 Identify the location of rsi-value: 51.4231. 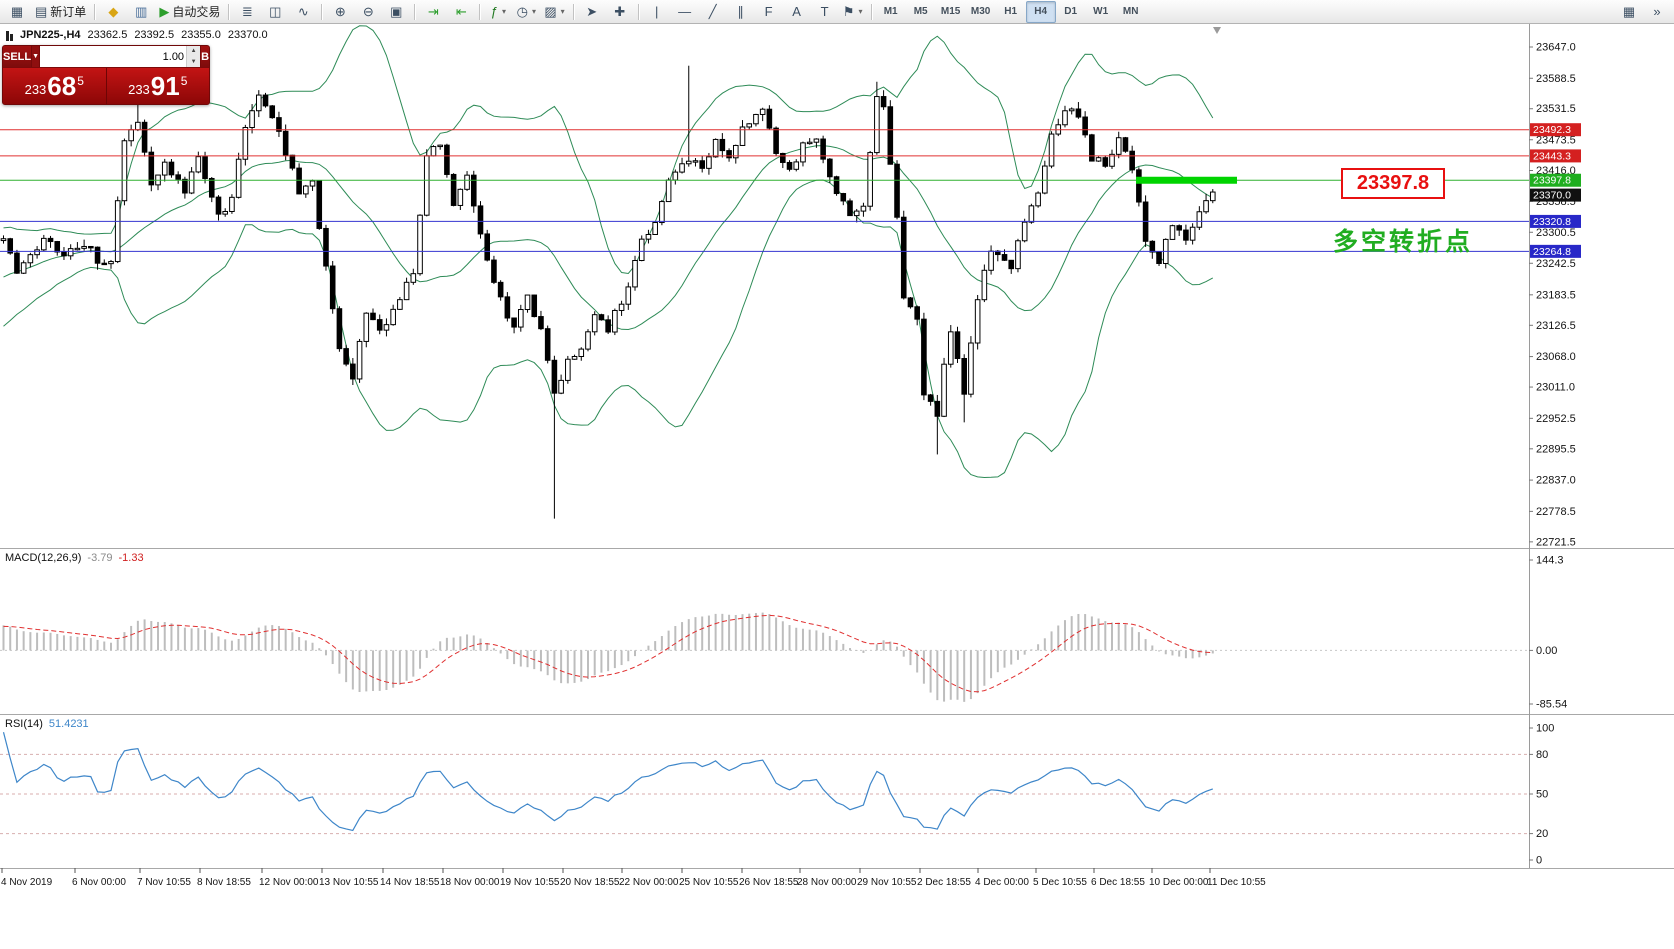
(68, 724).